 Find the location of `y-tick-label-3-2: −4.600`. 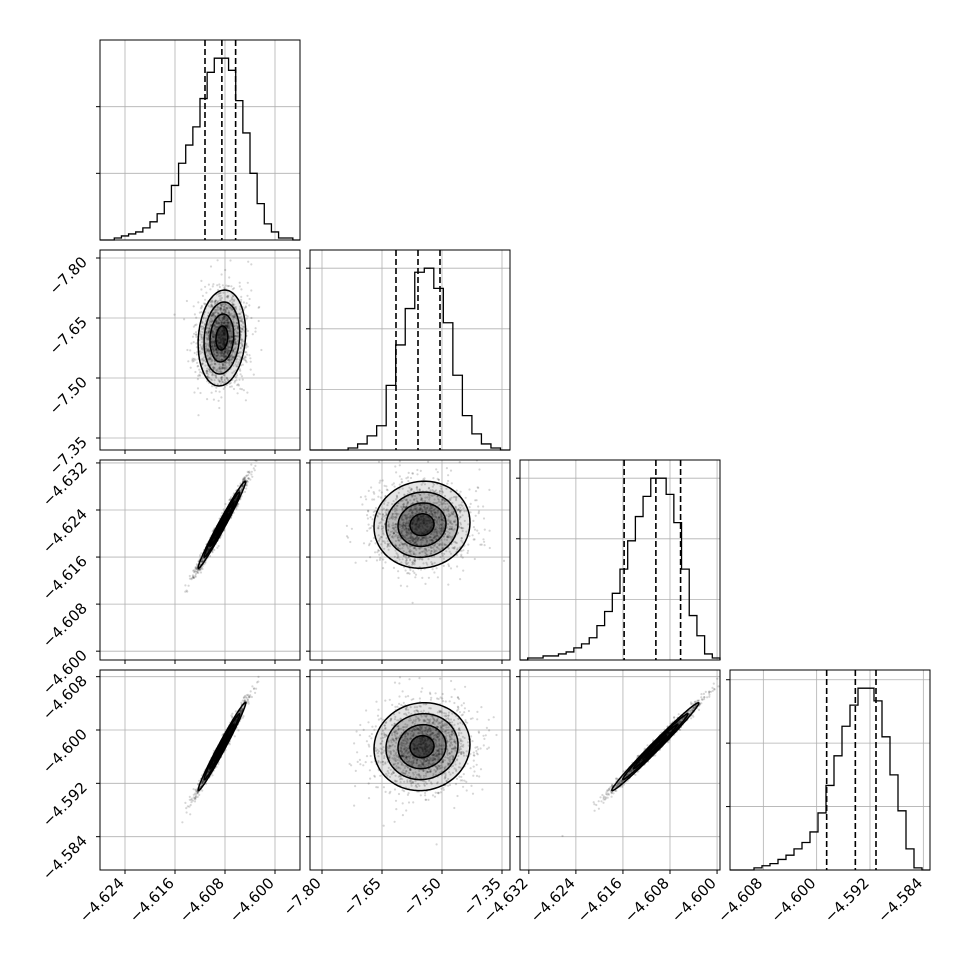

y-tick-label-3-2: −4.600 is located at coordinates (65, 751).